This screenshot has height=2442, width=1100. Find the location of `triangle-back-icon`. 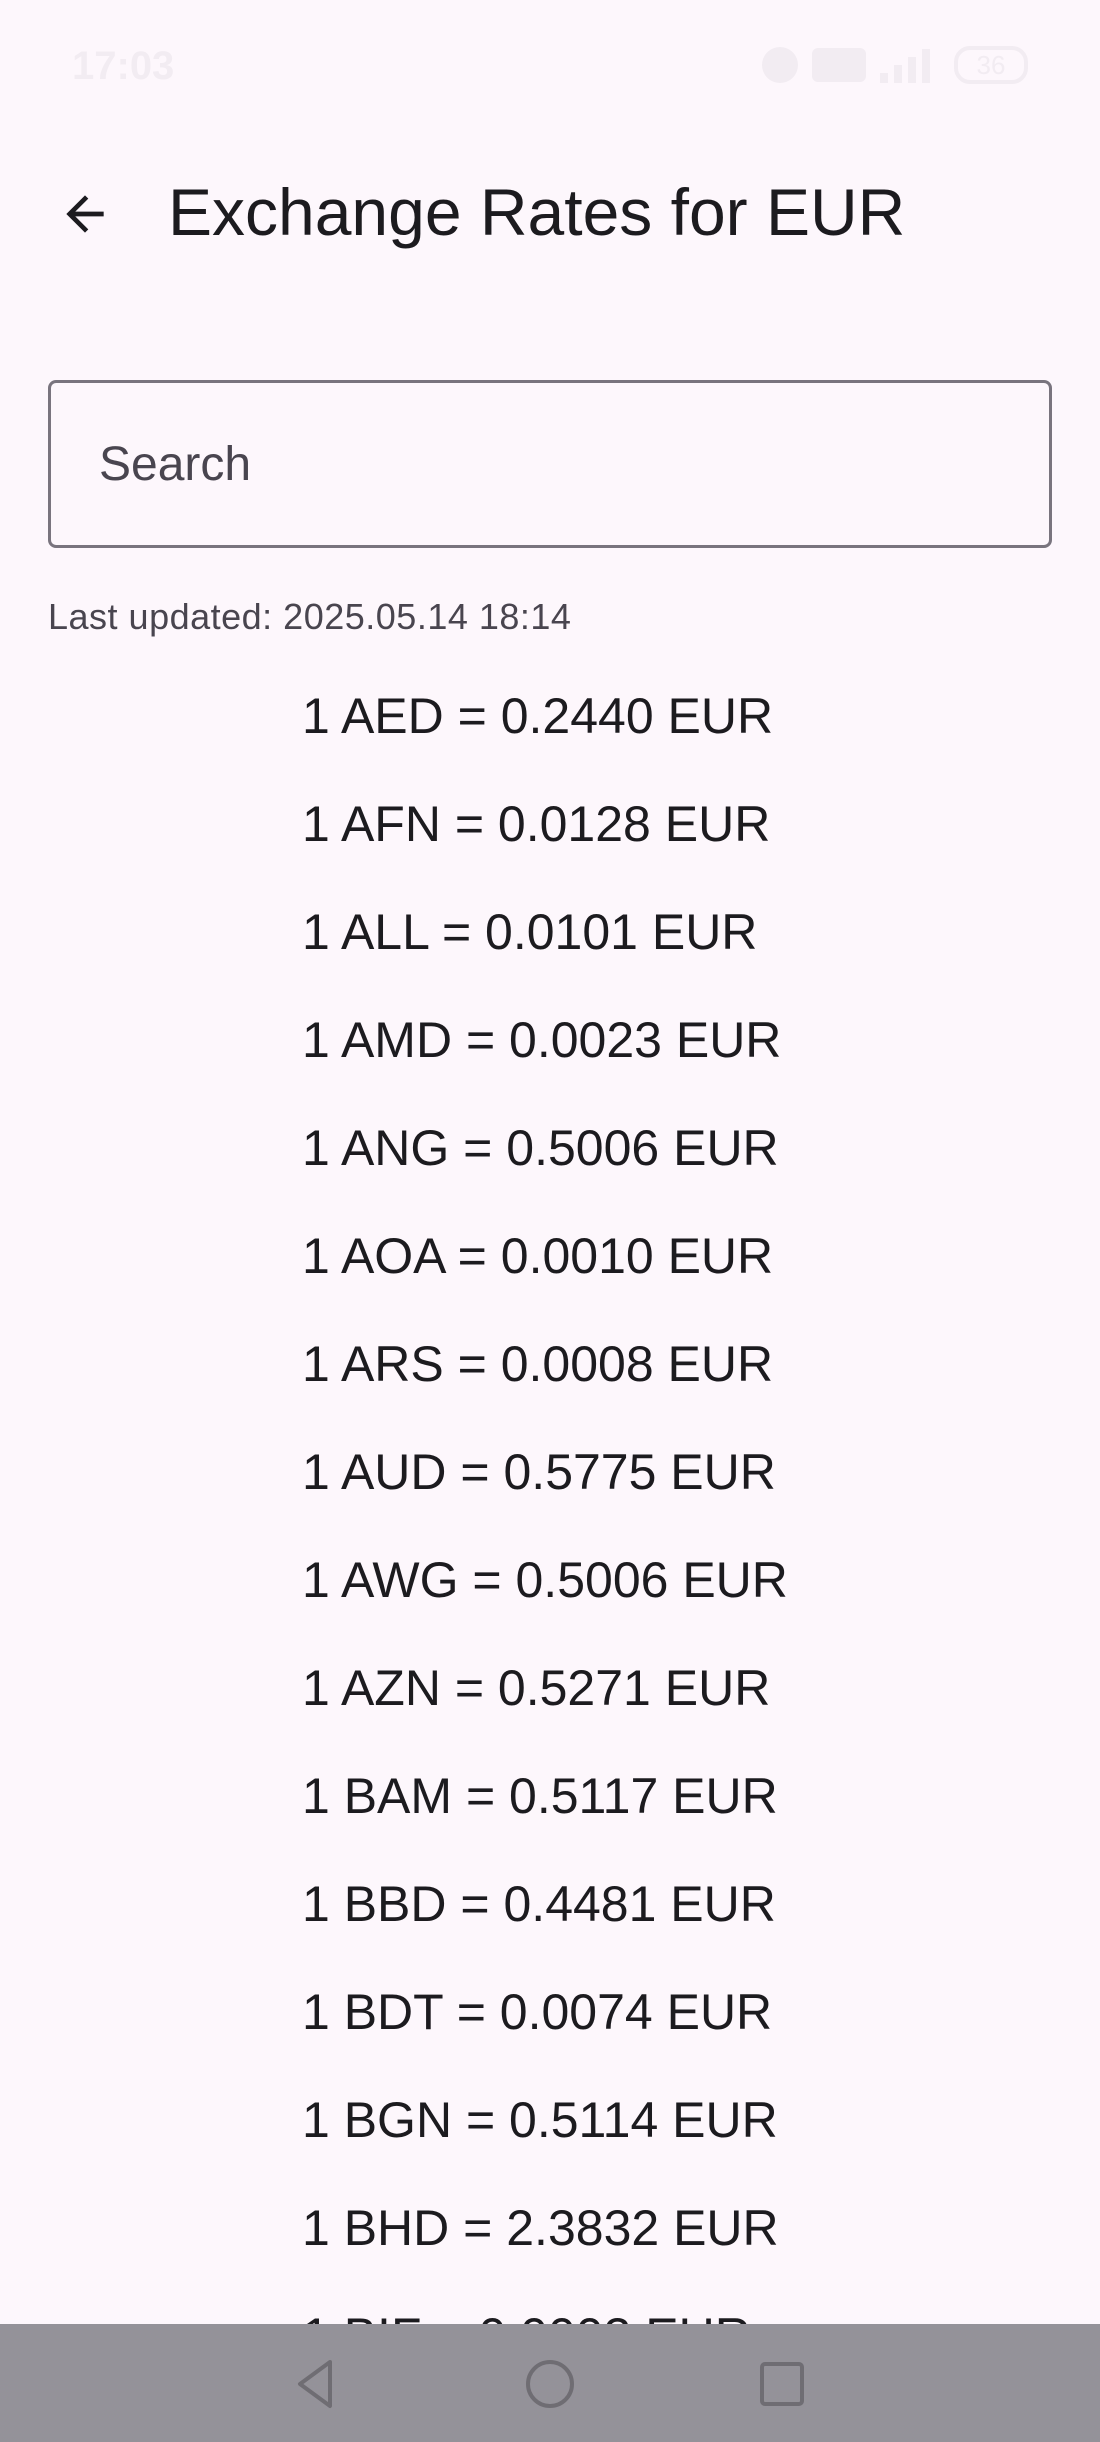

triangle-back-icon is located at coordinates (316, 2384).